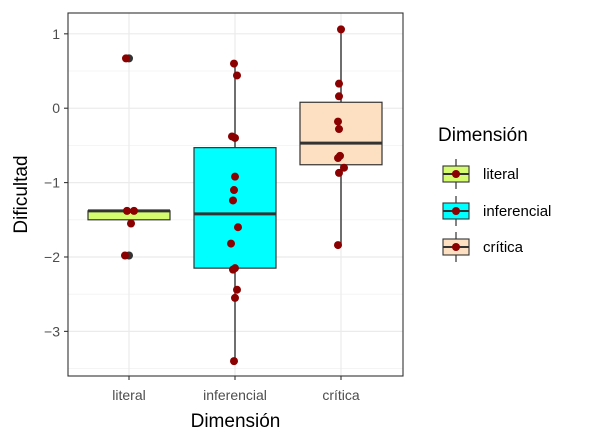  What do you see at coordinates (56, 108) in the screenshot?
I see `y-tick-label: 0` at bounding box center [56, 108].